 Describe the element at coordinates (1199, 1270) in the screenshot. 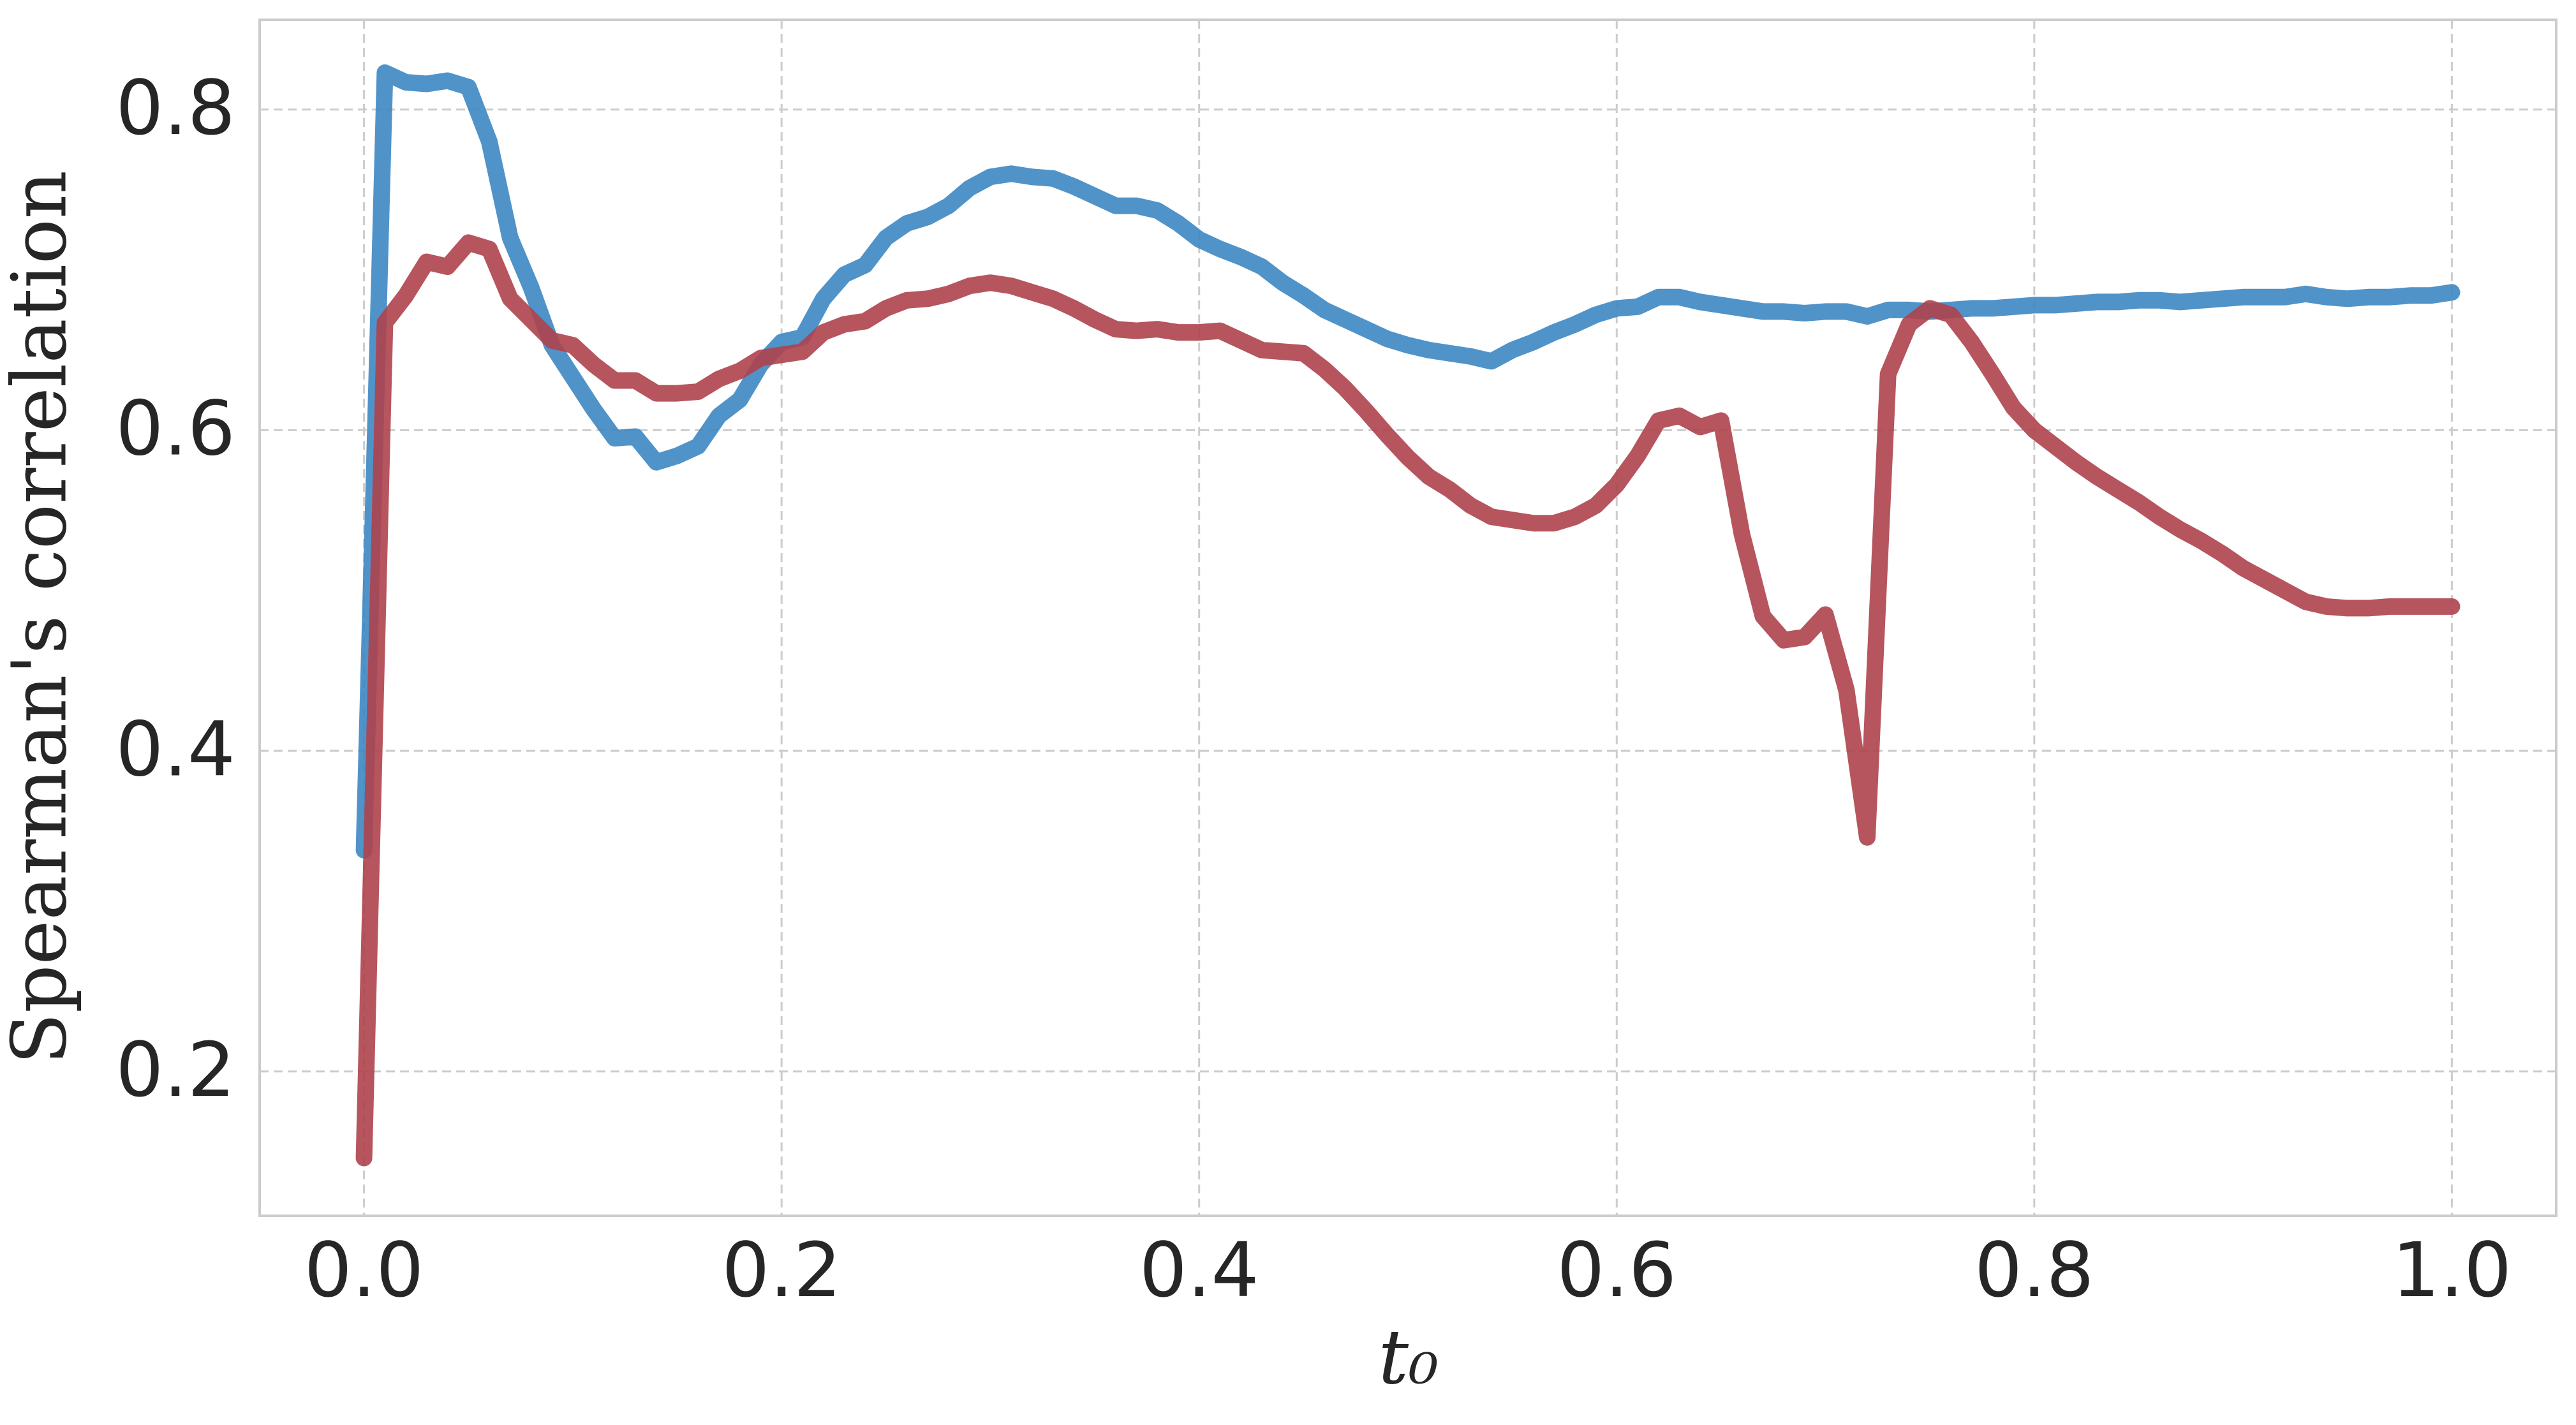

I see `x-tick-label: 0.4` at that location.